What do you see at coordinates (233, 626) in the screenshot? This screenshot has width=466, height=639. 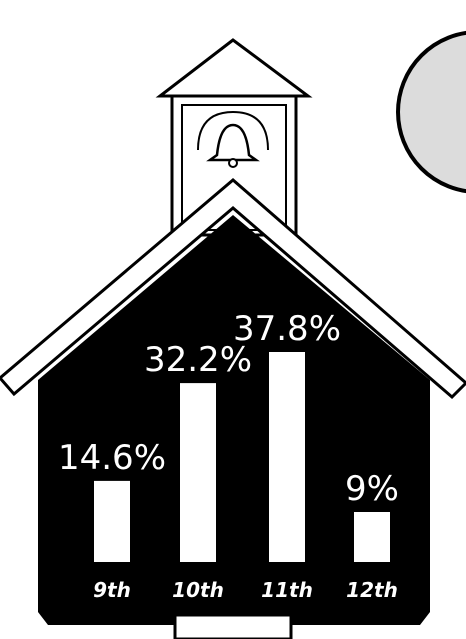 I see `door-step` at bounding box center [233, 626].